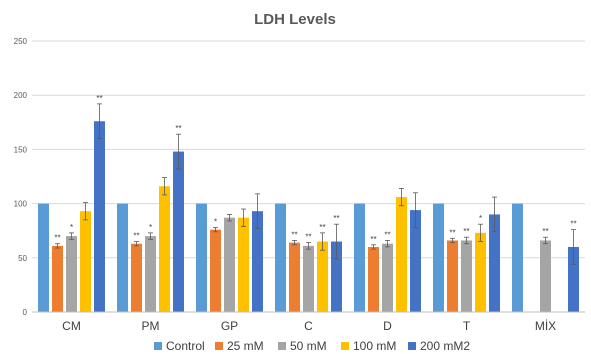  Describe the element at coordinates (374, 346) in the screenshot. I see `legend-label: 100 mM` at that location.